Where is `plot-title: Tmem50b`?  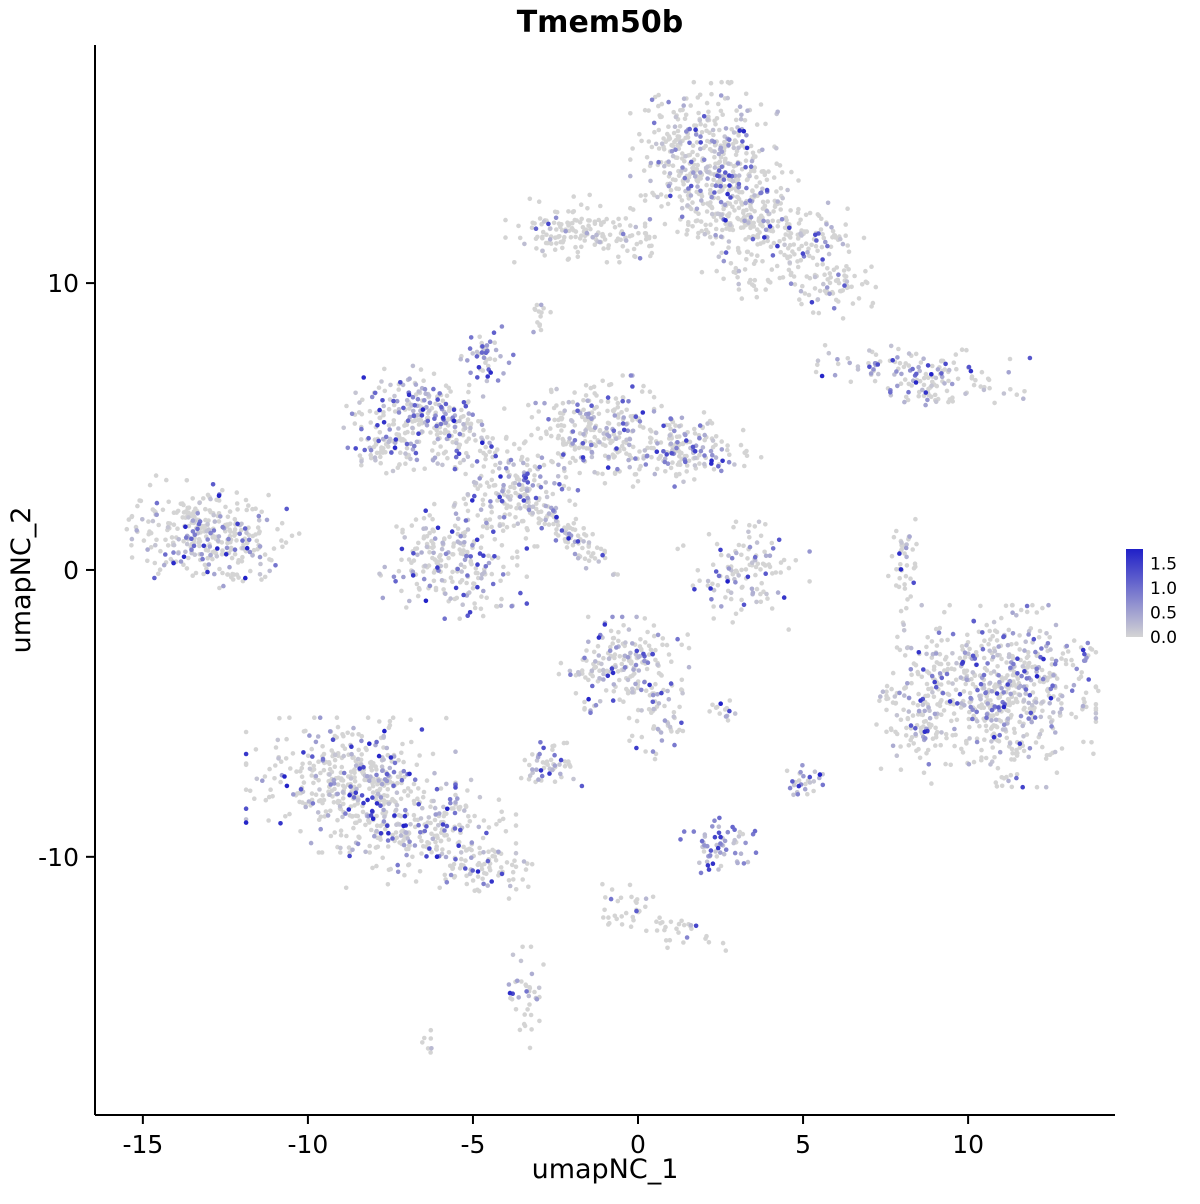
plot-title: Tmem50b is located at coordinates (600, 22).